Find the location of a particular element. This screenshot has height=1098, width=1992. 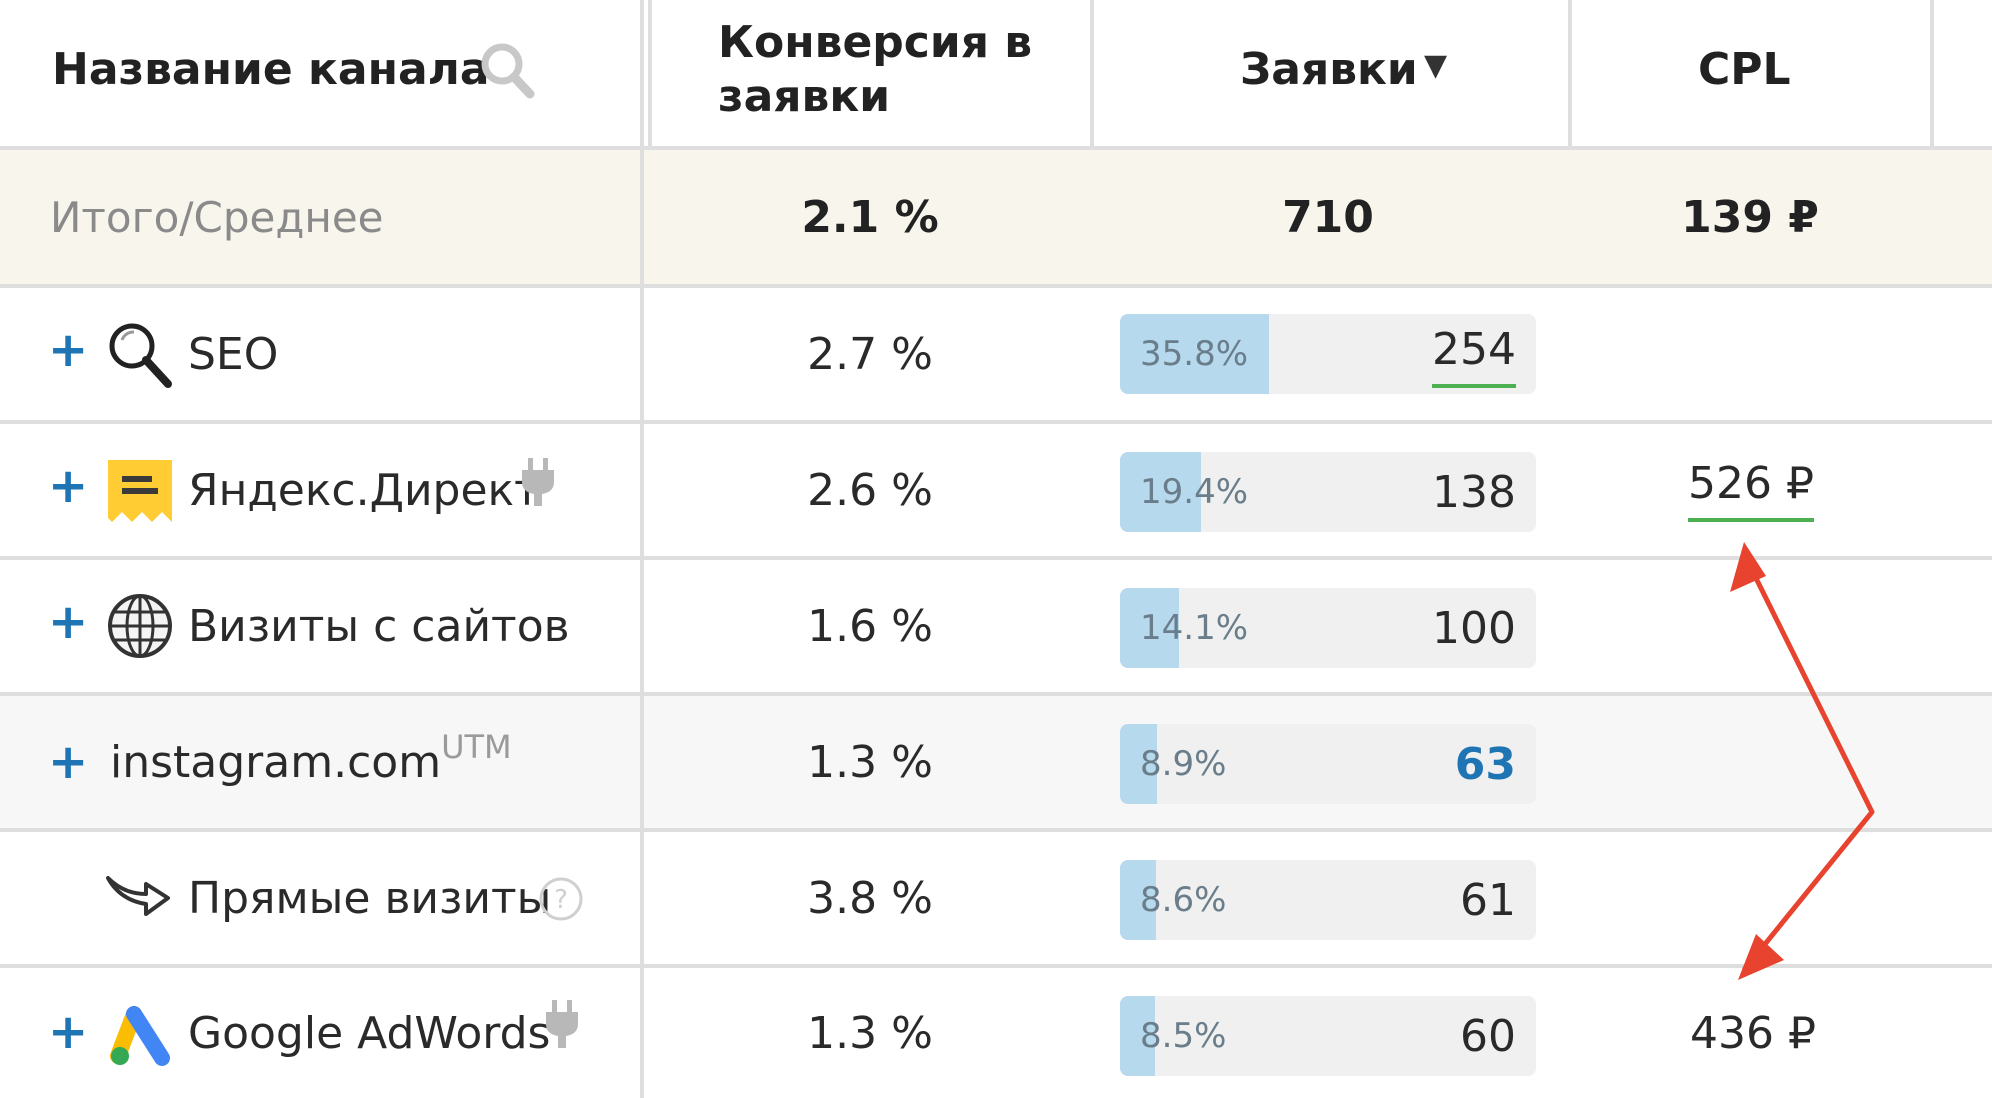

conversion-value: 2.6 % is located at coordinates (870, 490).